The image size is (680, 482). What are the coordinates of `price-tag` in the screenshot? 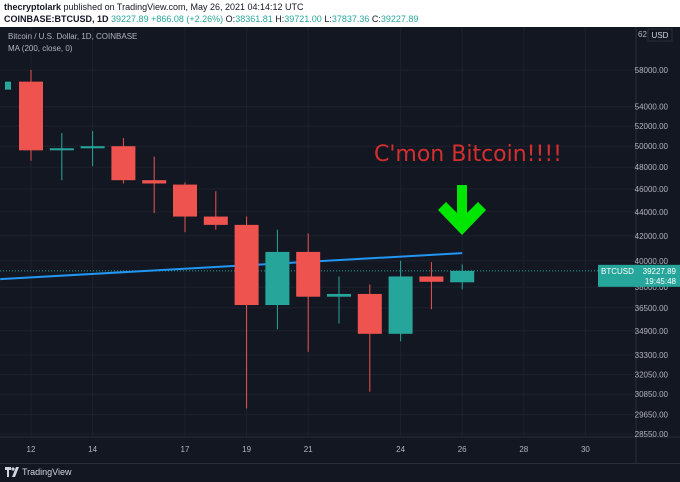 It's located at (639, 275).